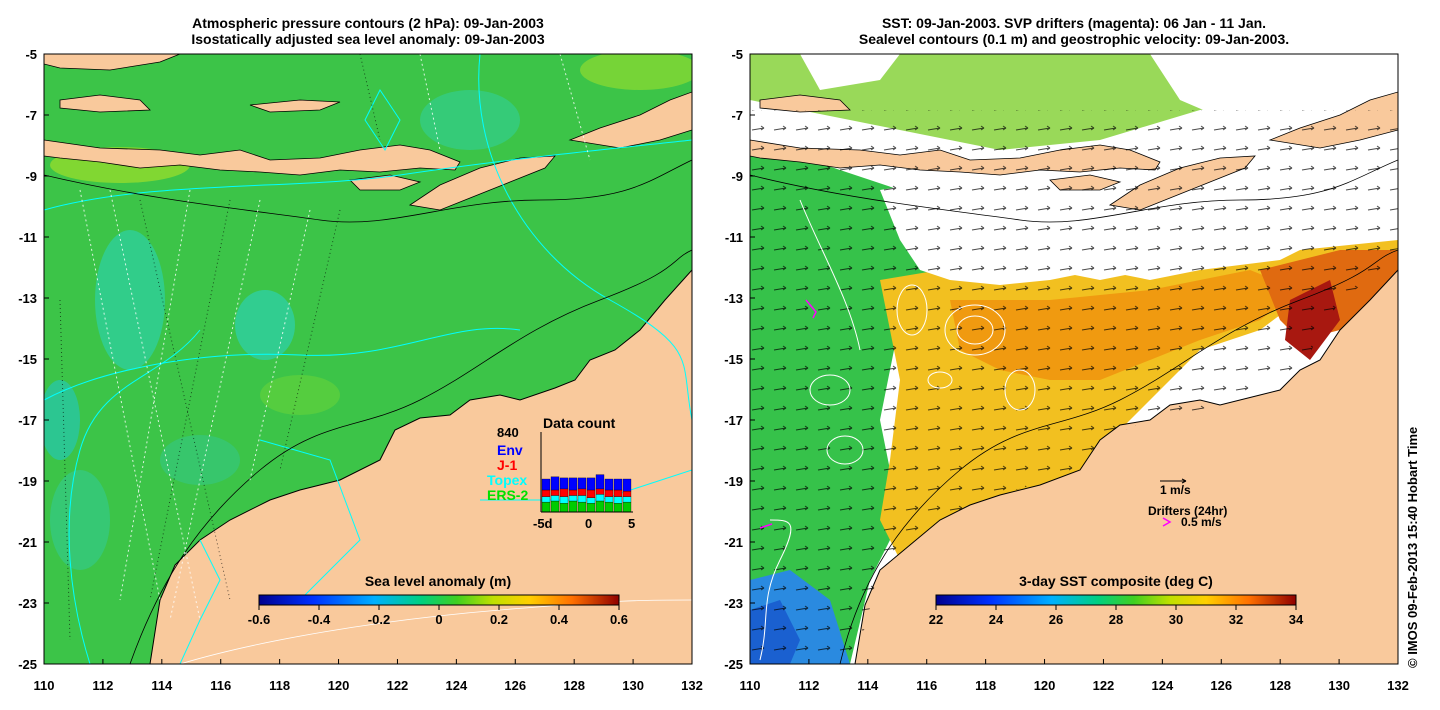  I want to click on left-lon-tick: 114, so click(162, 685).